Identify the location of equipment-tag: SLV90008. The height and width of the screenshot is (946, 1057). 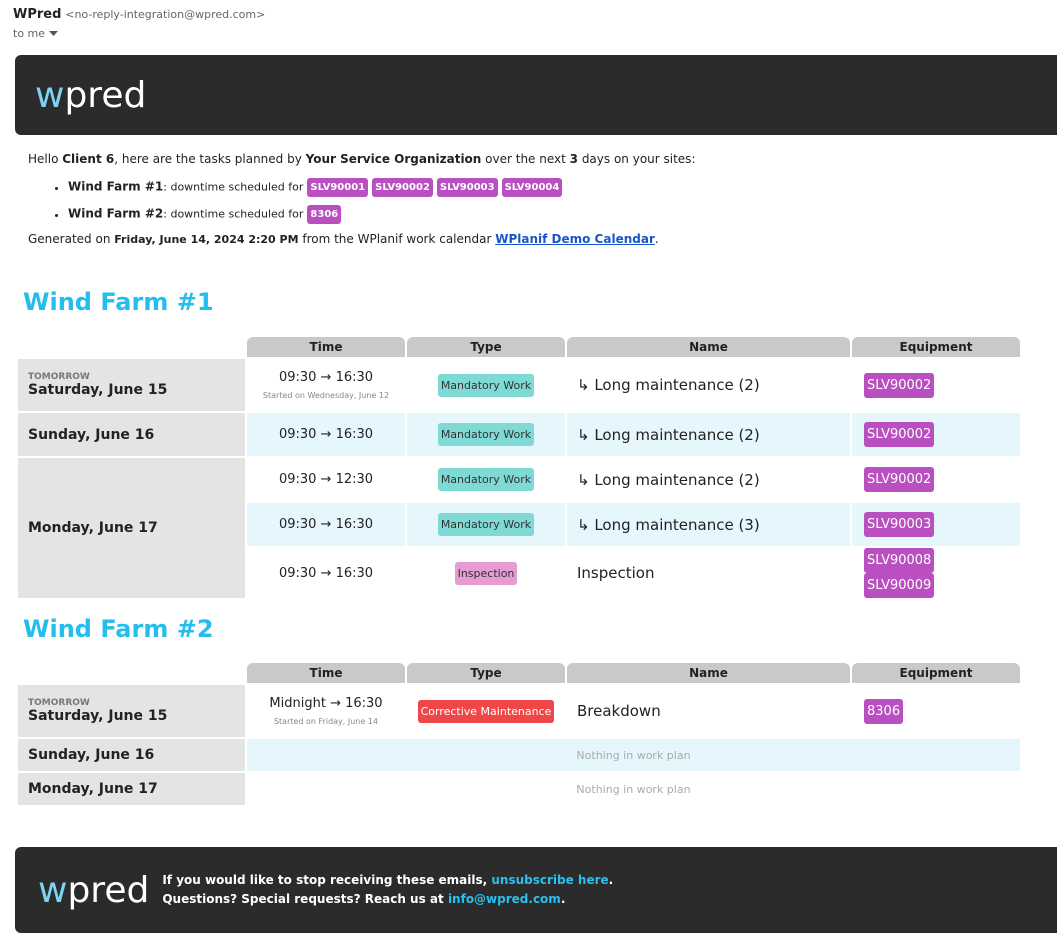
(899, 560).